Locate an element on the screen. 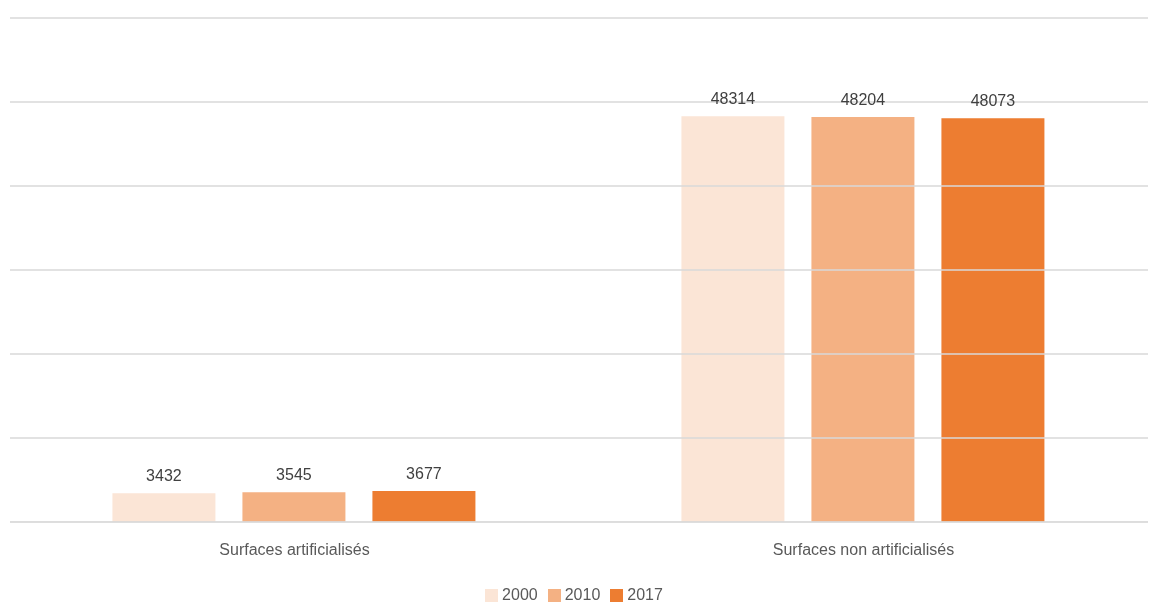 This screenshot has width=1158, height=610. legend-label: 2000 is located at coordinates (520, 594).